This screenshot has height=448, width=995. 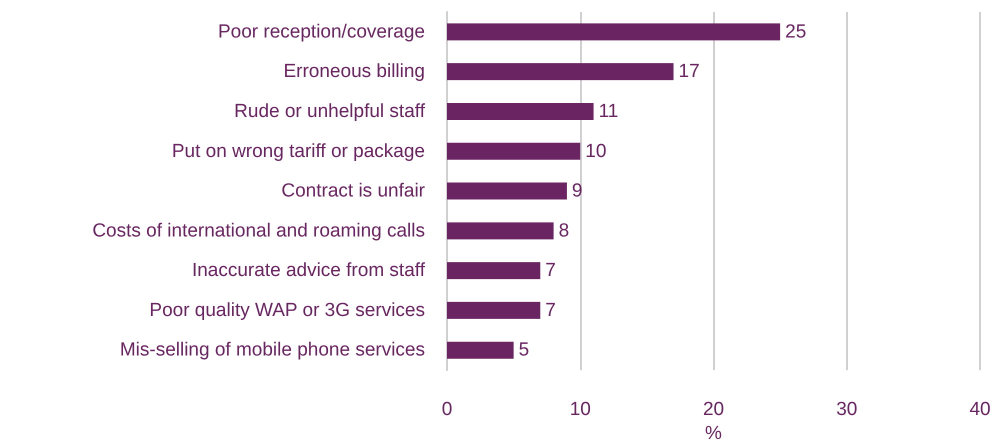 What do you see at coordinates (321, 31) in the screenshot?
I see `y-tick-label: Poor reception/coverage` at bounding box center [321, 31].